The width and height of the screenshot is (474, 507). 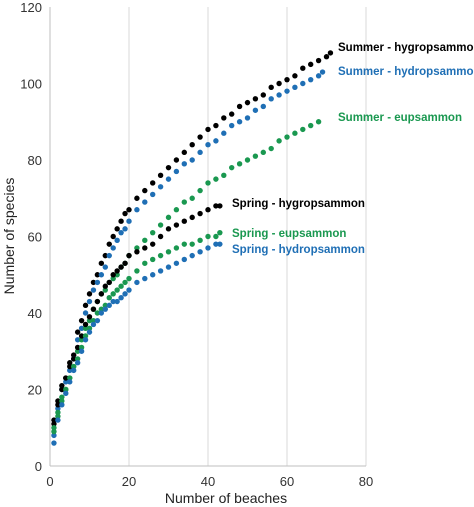 I want to click on x-tick-label: 80, so click(x=366, y=481).